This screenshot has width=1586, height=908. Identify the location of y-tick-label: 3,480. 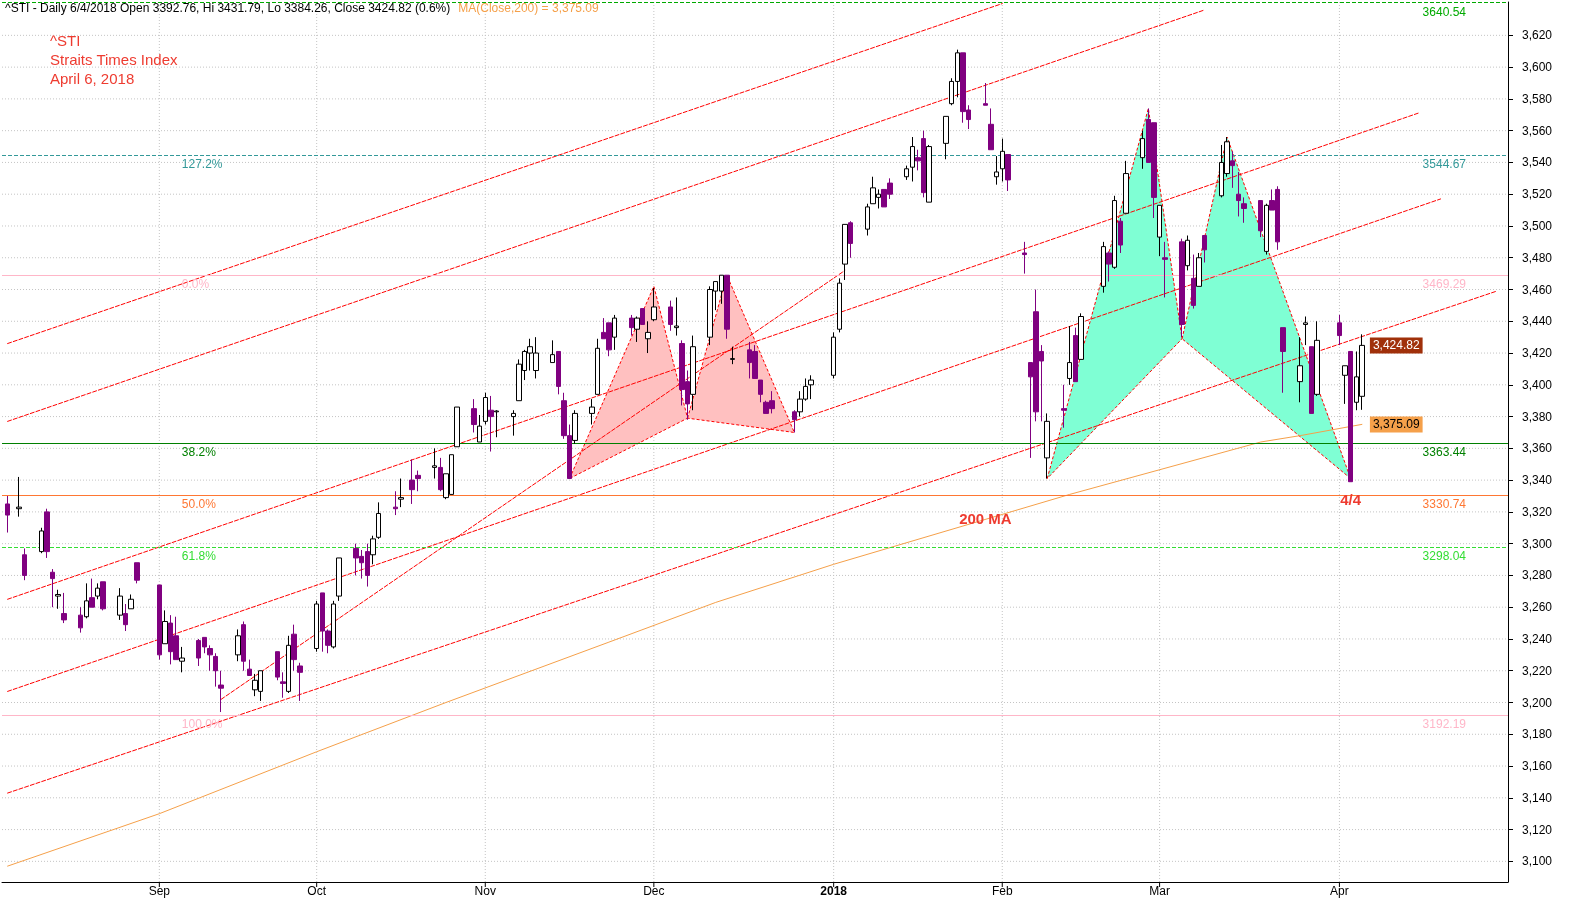
(1537, 257).